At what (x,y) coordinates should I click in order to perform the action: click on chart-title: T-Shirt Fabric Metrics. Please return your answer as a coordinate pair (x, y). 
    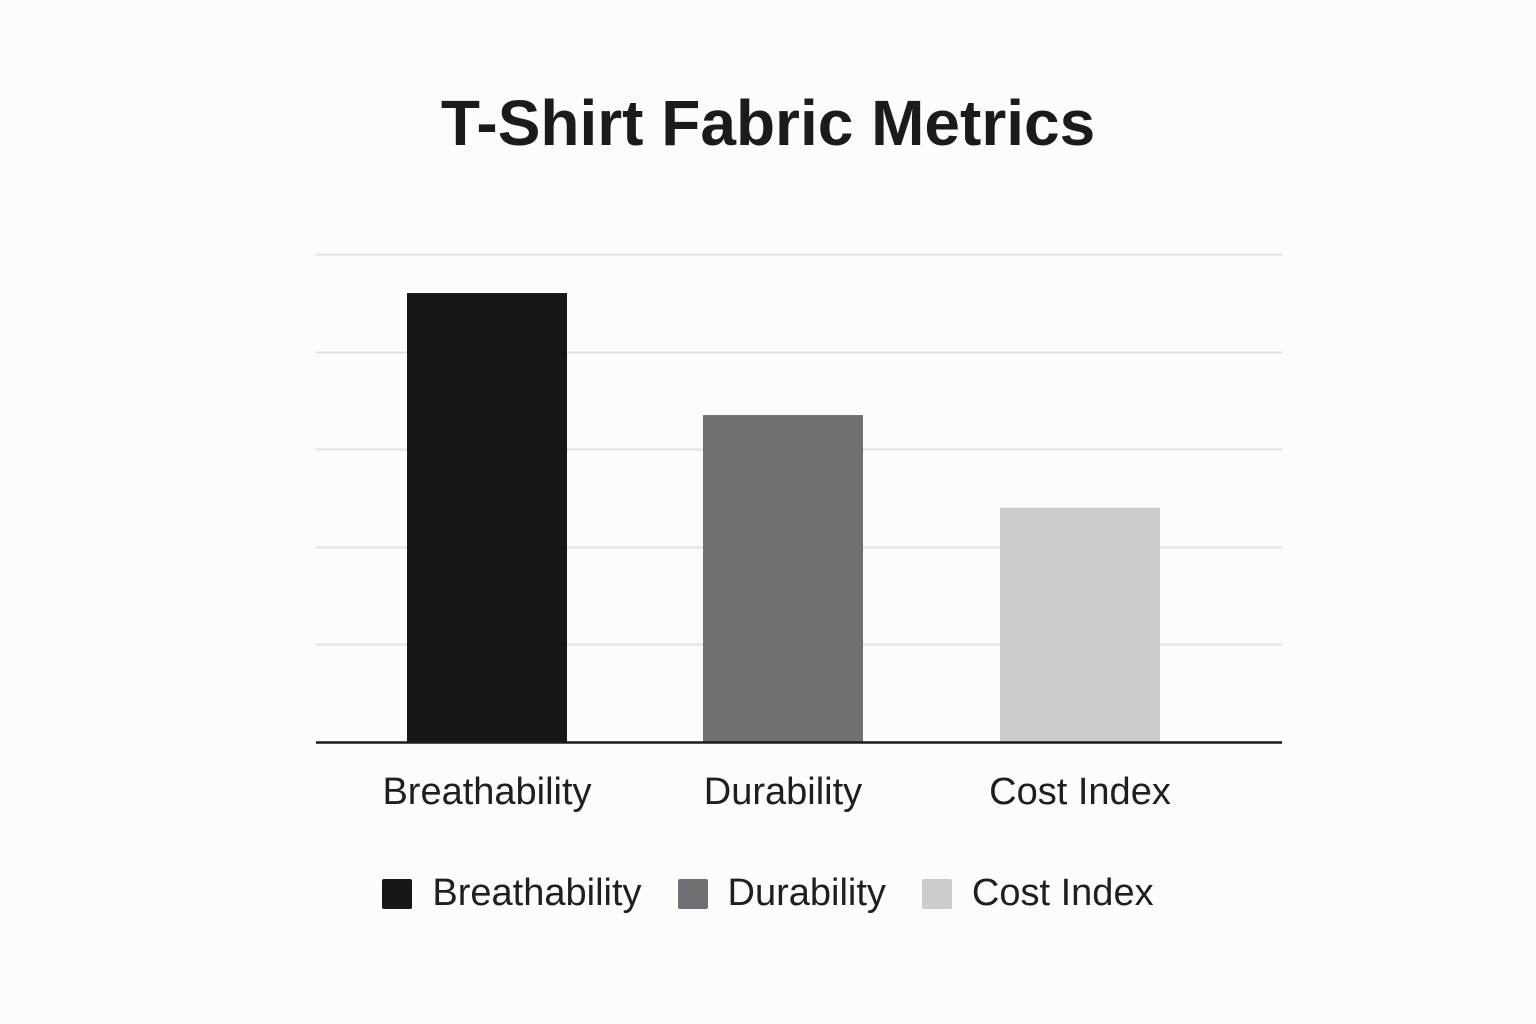
    Looking at the image, I should click on (768, 123).